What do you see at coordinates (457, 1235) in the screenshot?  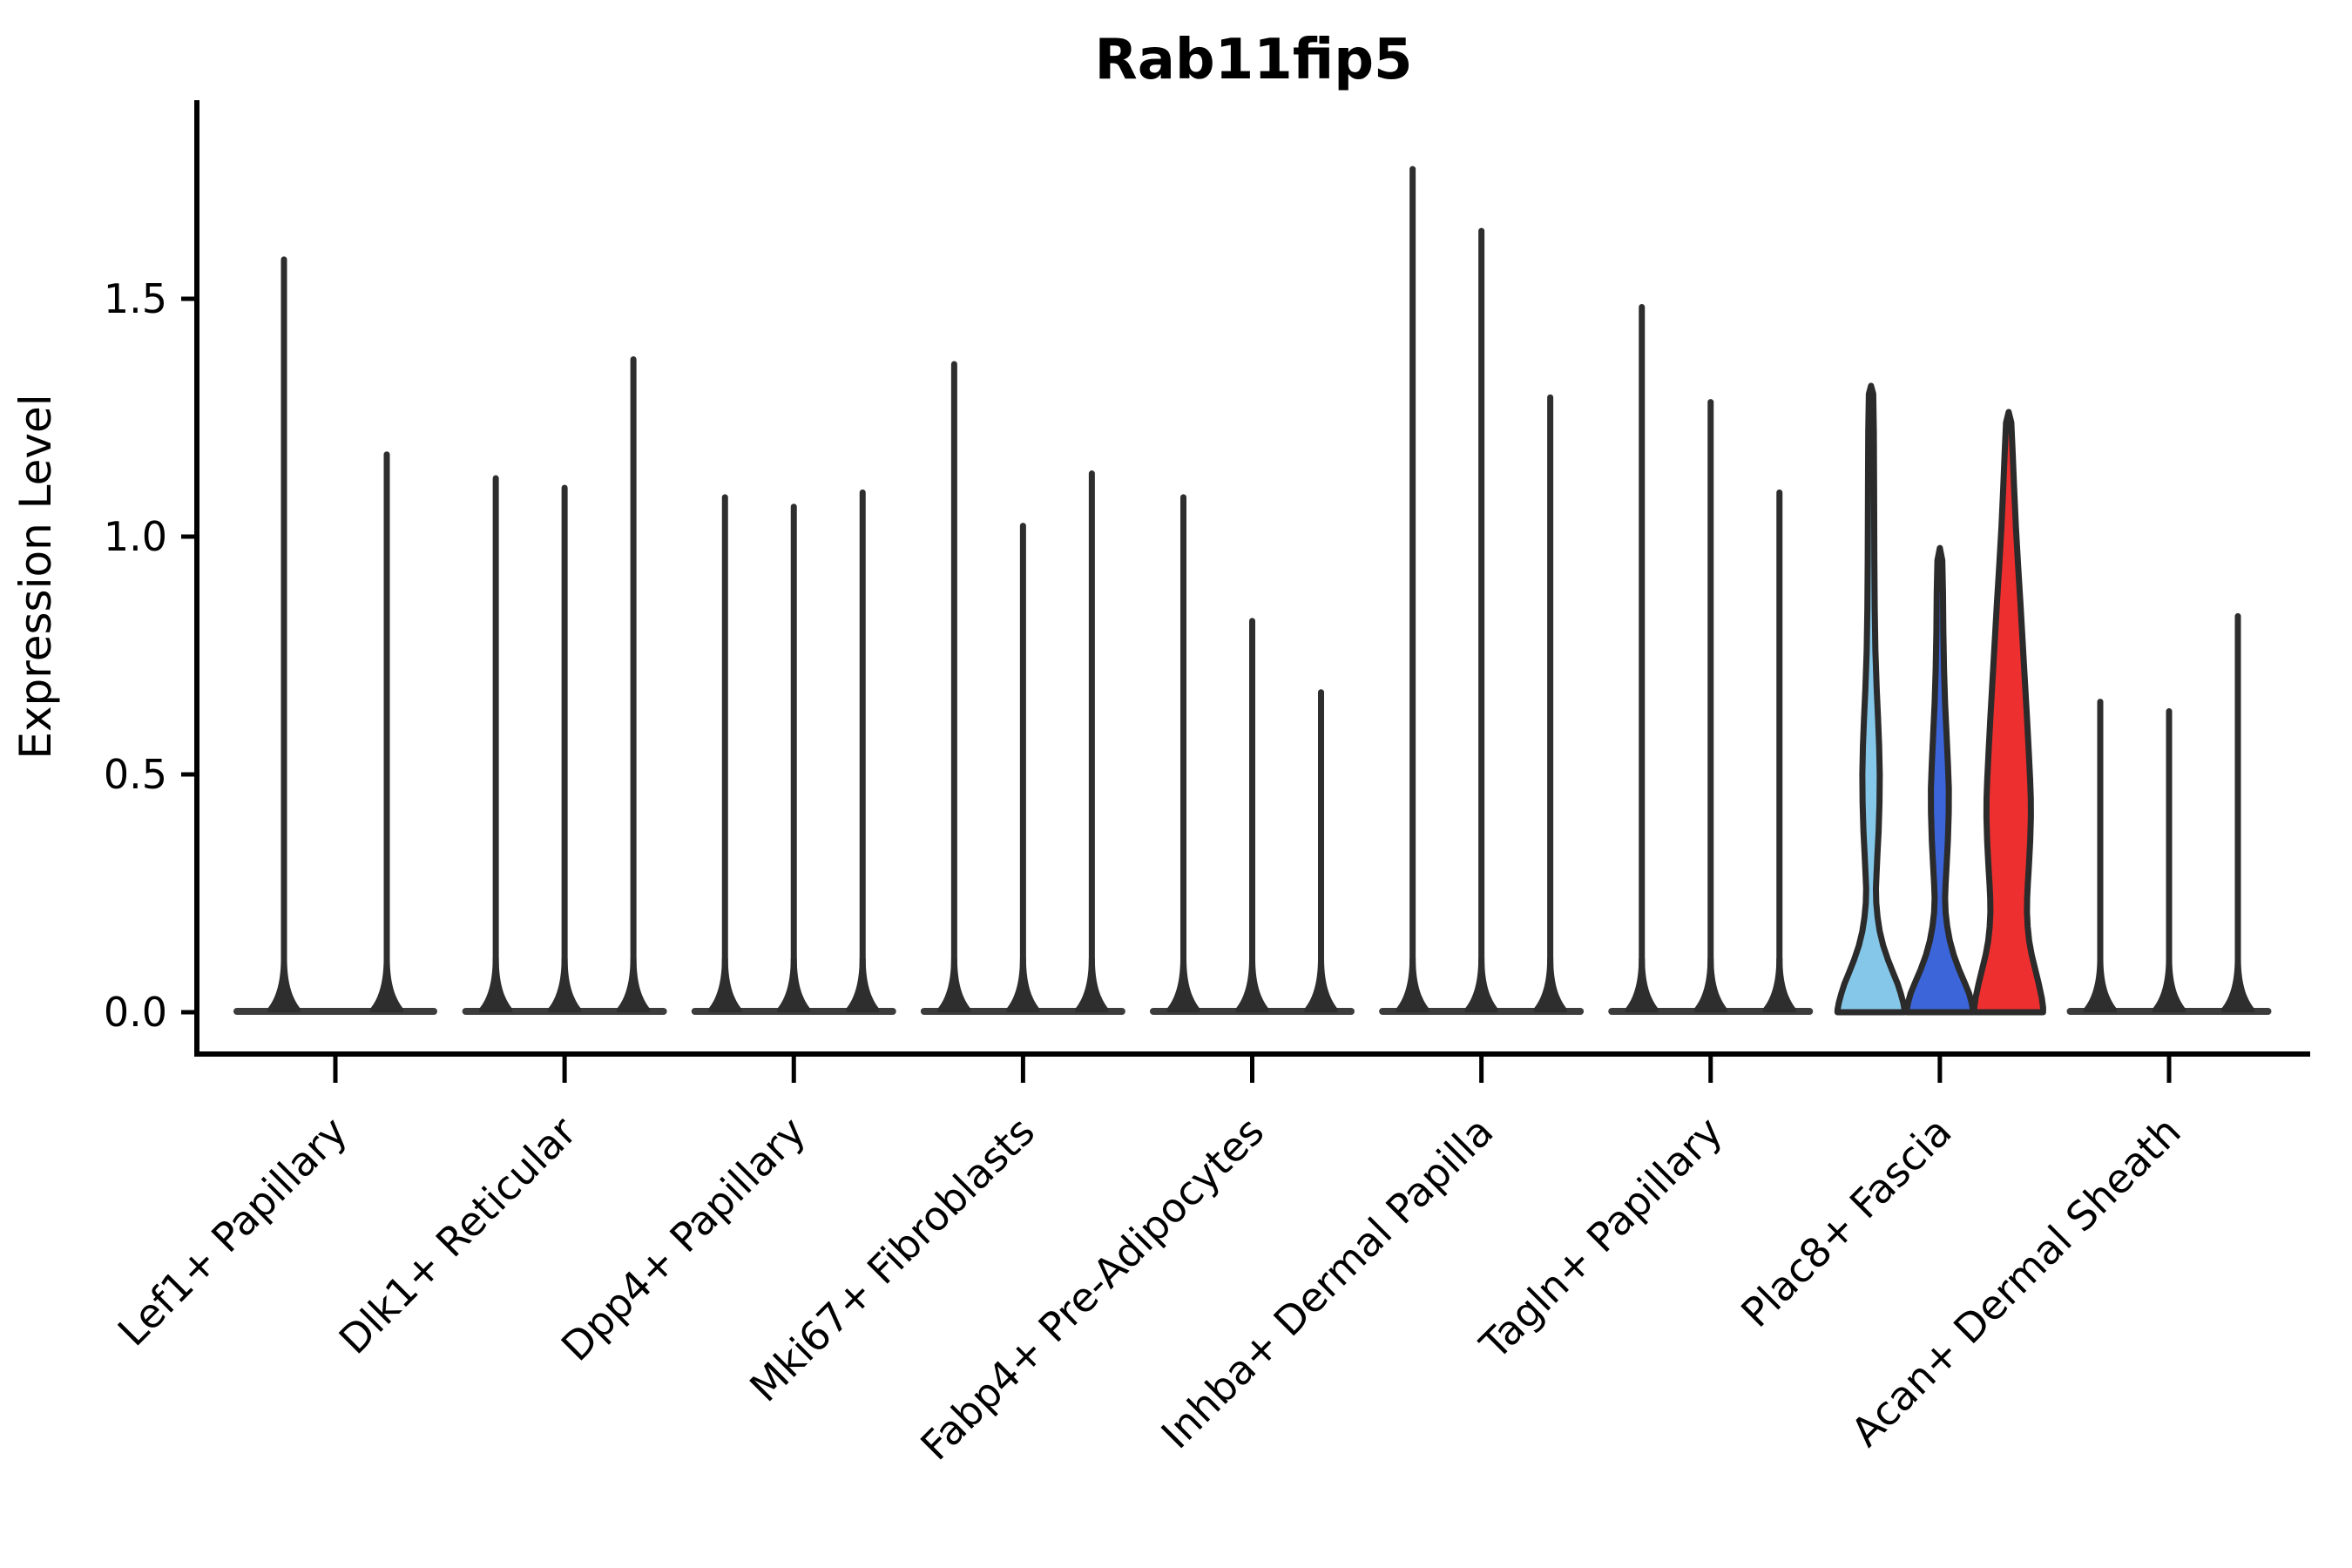 I see `x-tick-label: Dlk1+ Reticular` at bounding box center [457, 1235].